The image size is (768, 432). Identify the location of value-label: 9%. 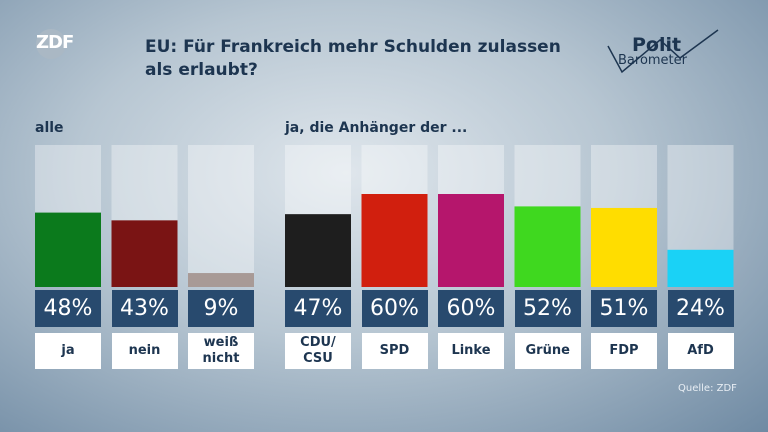
(221, 308).